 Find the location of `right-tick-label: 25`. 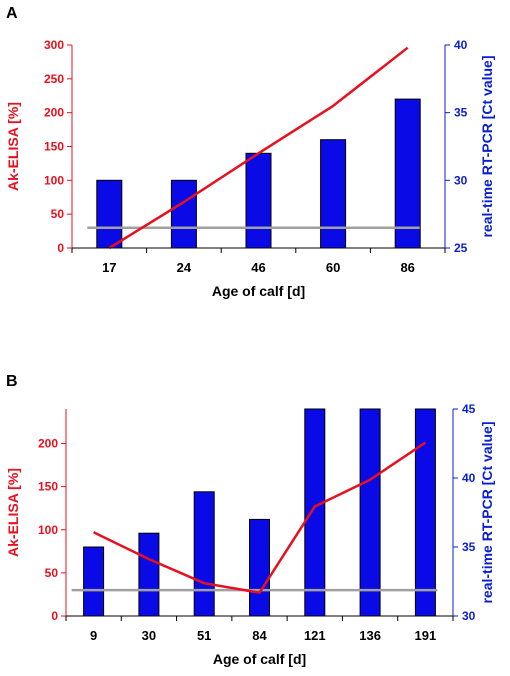

right-tick-label: 25 is located at coordinates (461, 248).